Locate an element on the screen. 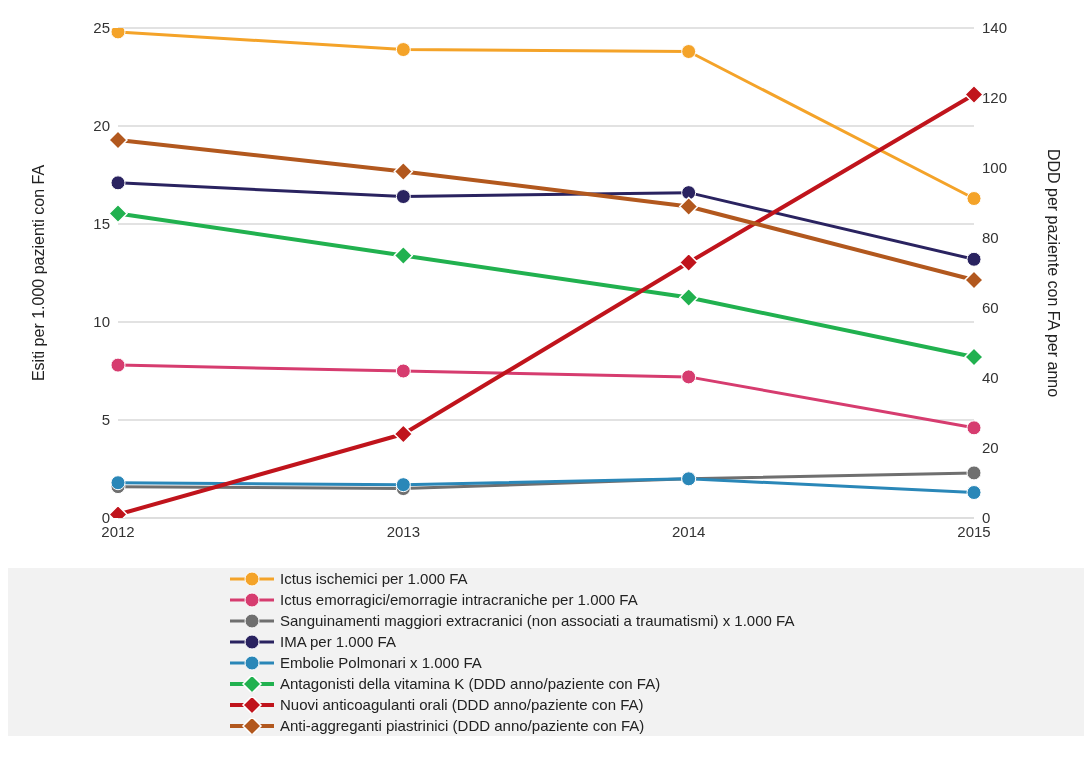  y-tick-label: 15 is located at coordinates (101, 224).